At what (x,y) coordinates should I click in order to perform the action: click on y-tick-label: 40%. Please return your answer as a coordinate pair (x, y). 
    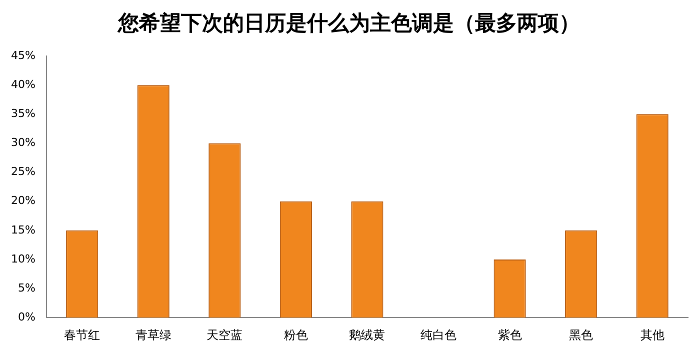
    Looking at the image, I should click on (23, 84).